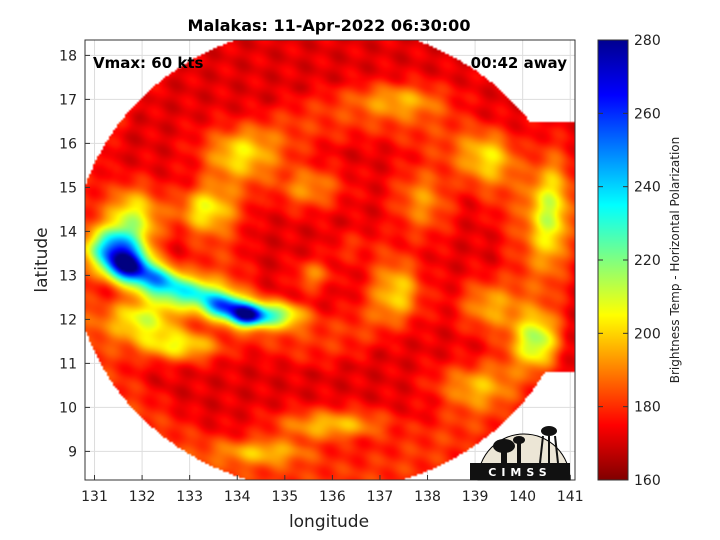 The width and height of the screenshot is (720, 540). I want to click on x-tick-label: 140, so click(522, 497).